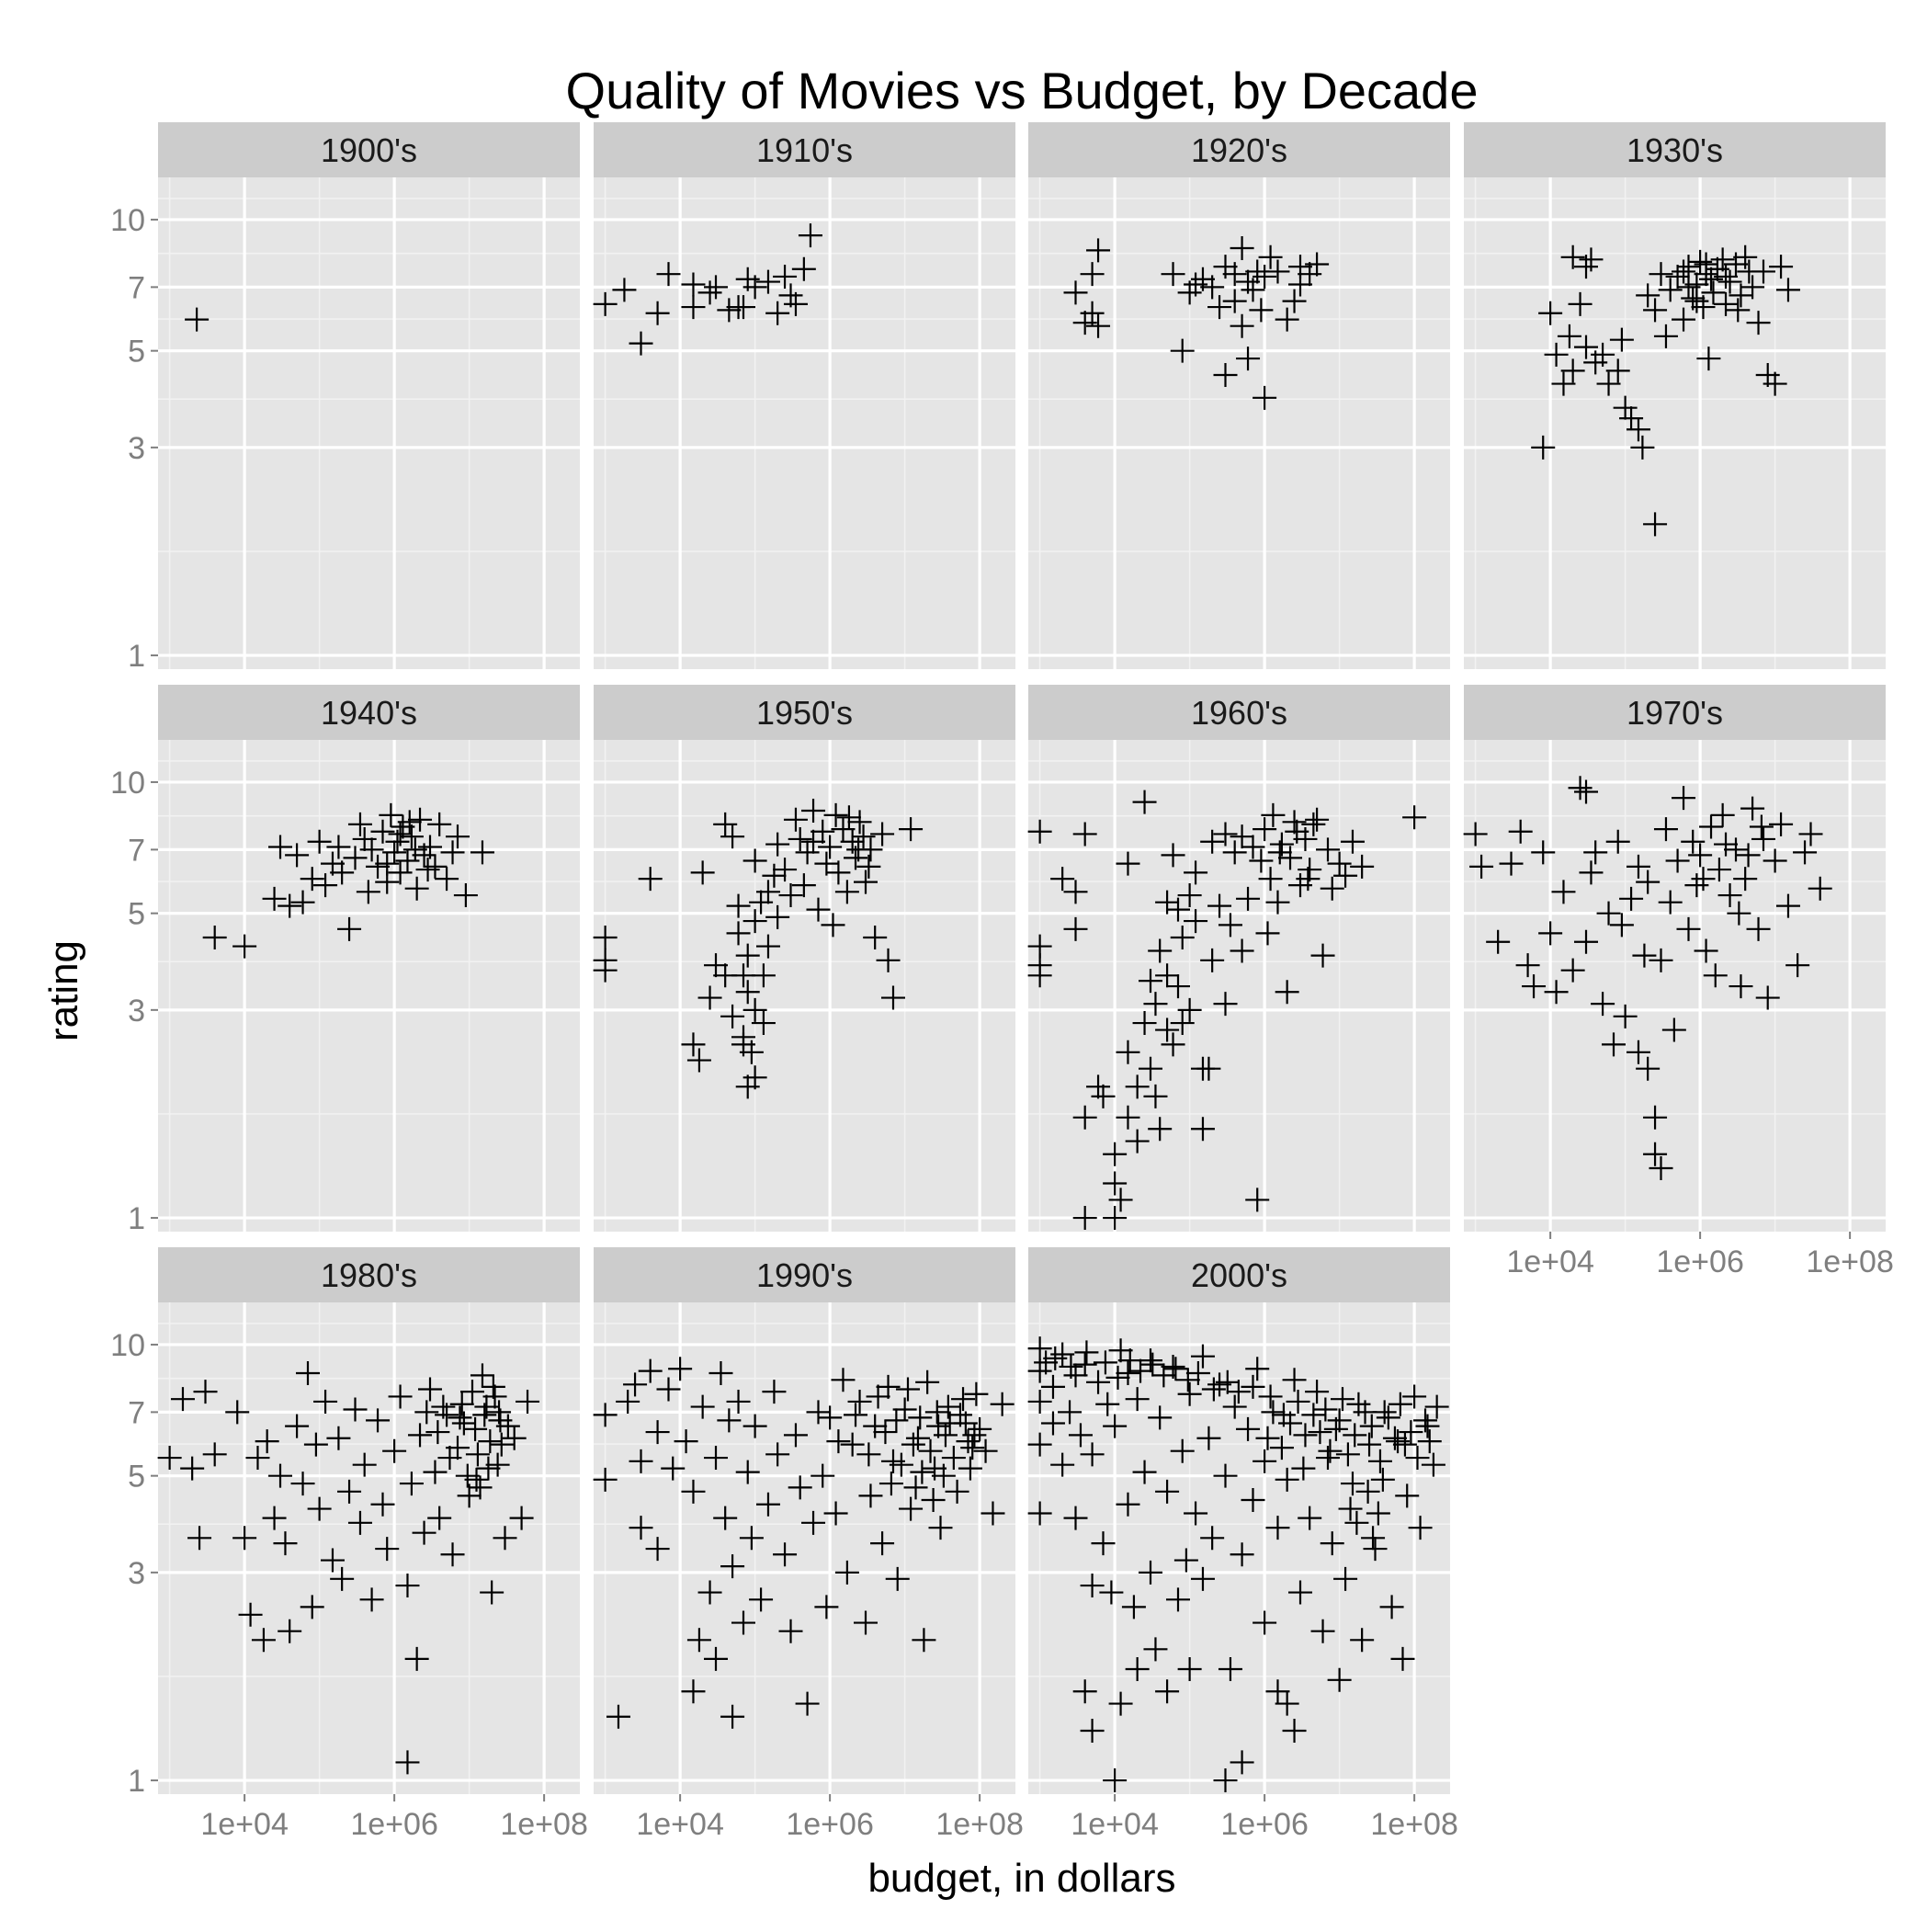 This screenshot has width=1927, height=1932. What do you see at coordinates (1678, 982) in the screenshot?
I see `facet-panel: 1970's 1e+04 1e+06 1e+08` at bounding box center [1678, 982].